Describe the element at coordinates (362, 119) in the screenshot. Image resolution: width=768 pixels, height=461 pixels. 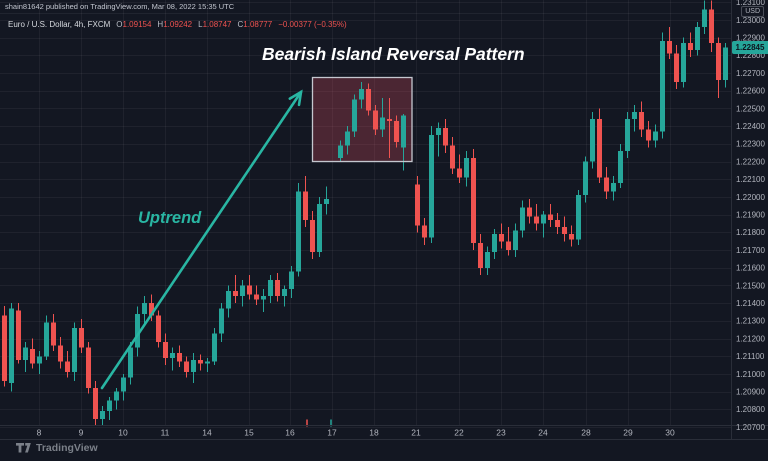
I see `island-box-border` at that location.